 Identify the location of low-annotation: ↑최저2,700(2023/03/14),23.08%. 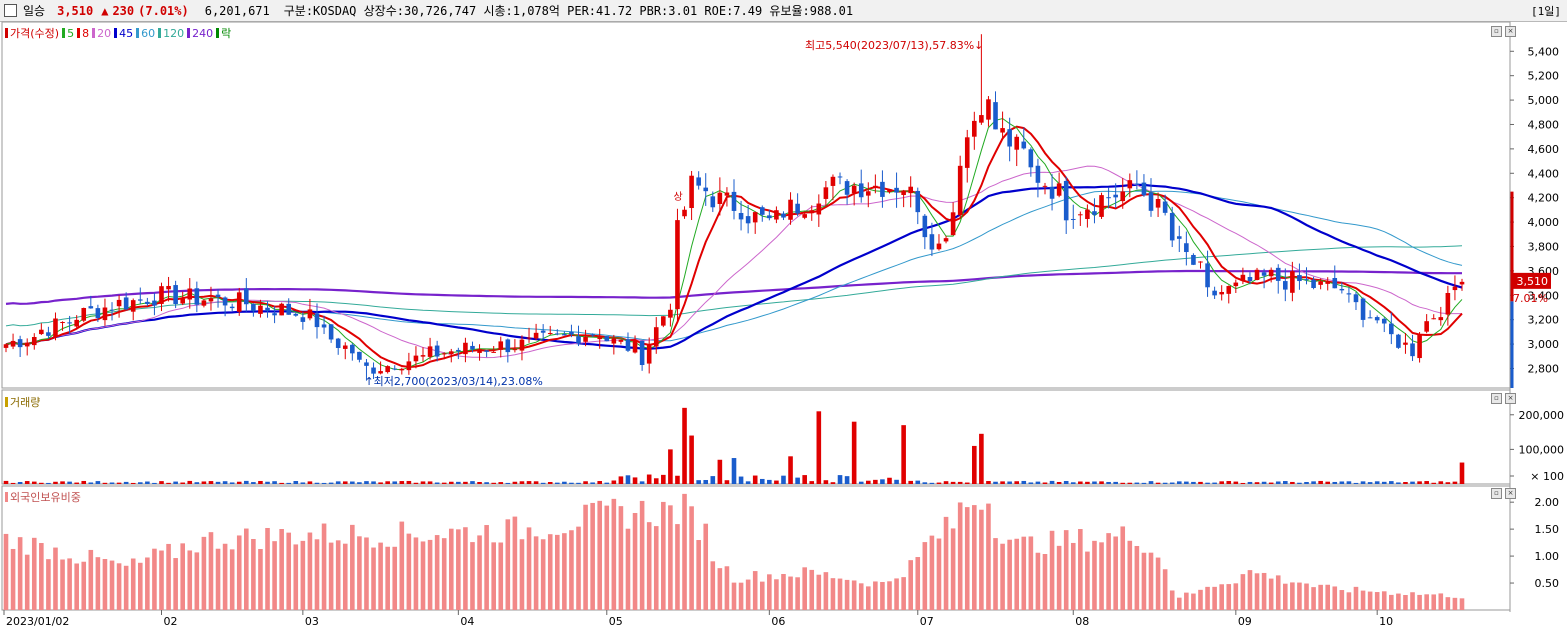
(453, 381).